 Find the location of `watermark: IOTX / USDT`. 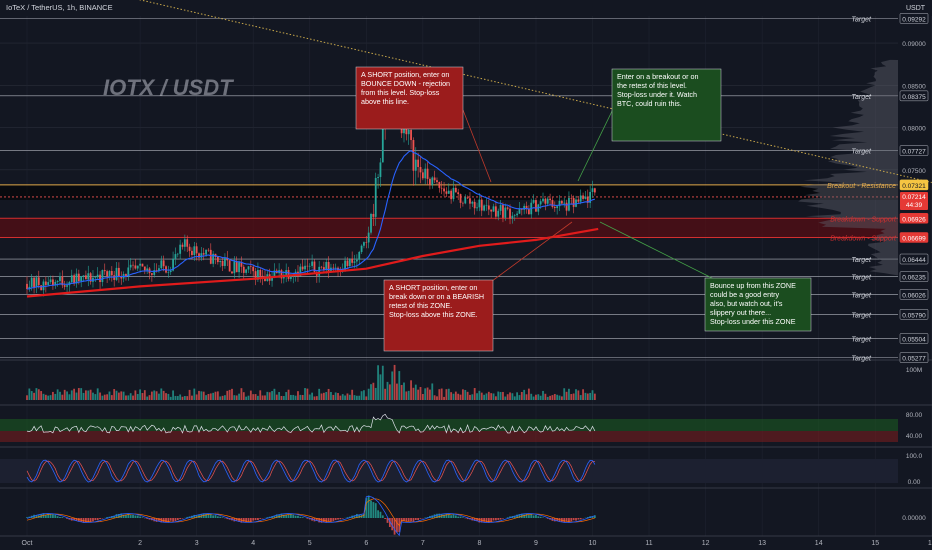

watermark: IOTX / USDT is located at coordinates (168, 87).